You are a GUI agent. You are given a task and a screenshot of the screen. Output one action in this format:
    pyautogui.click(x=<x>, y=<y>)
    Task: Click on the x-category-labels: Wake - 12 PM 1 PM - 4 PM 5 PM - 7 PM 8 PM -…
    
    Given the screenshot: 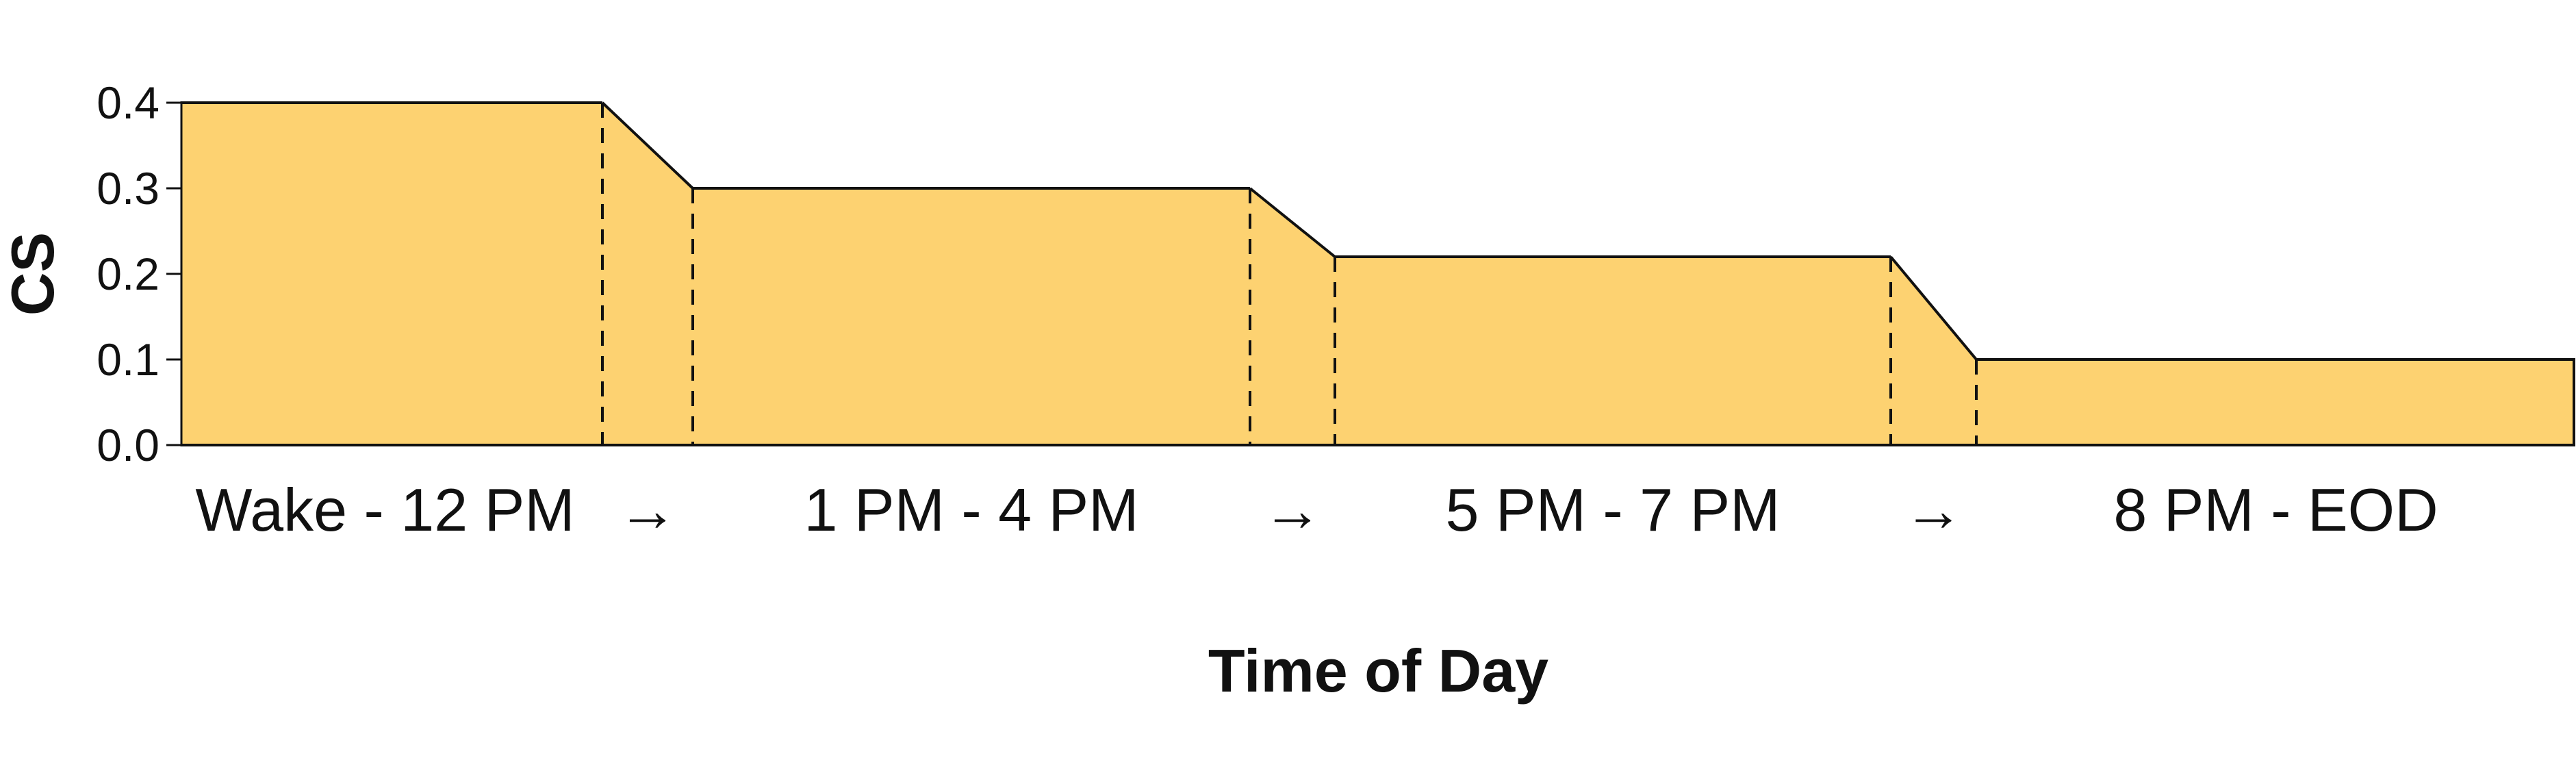 What is the action you would take?
    pyautogui.click(x=1316, y=510)
    